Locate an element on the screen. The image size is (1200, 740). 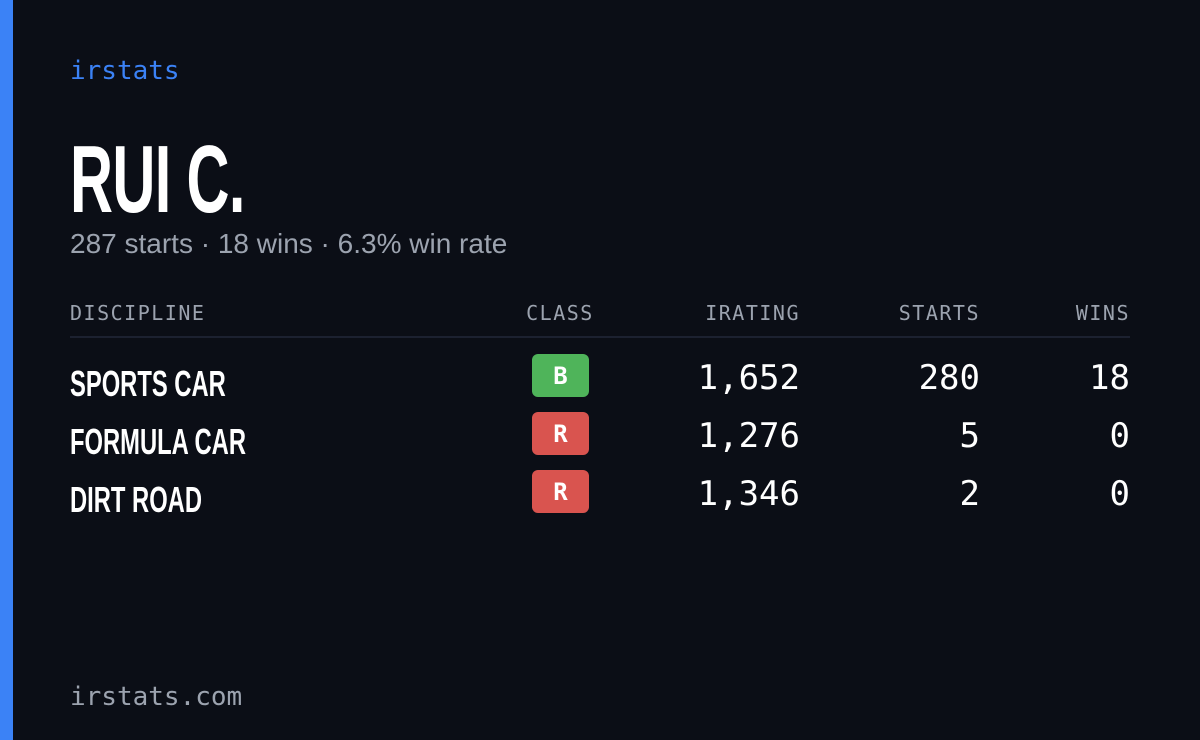
class-badge: B is located at coordinates (560, 375).